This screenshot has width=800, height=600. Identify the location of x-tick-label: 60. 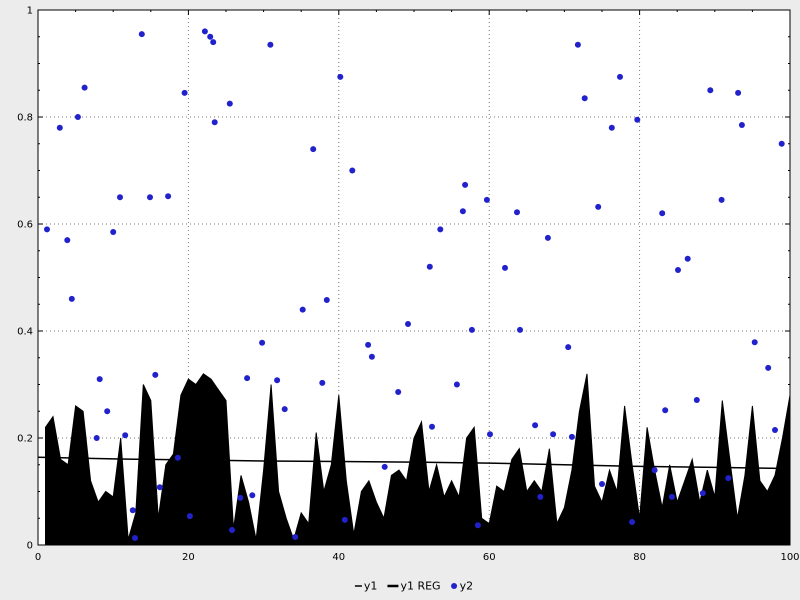
(489, 557).